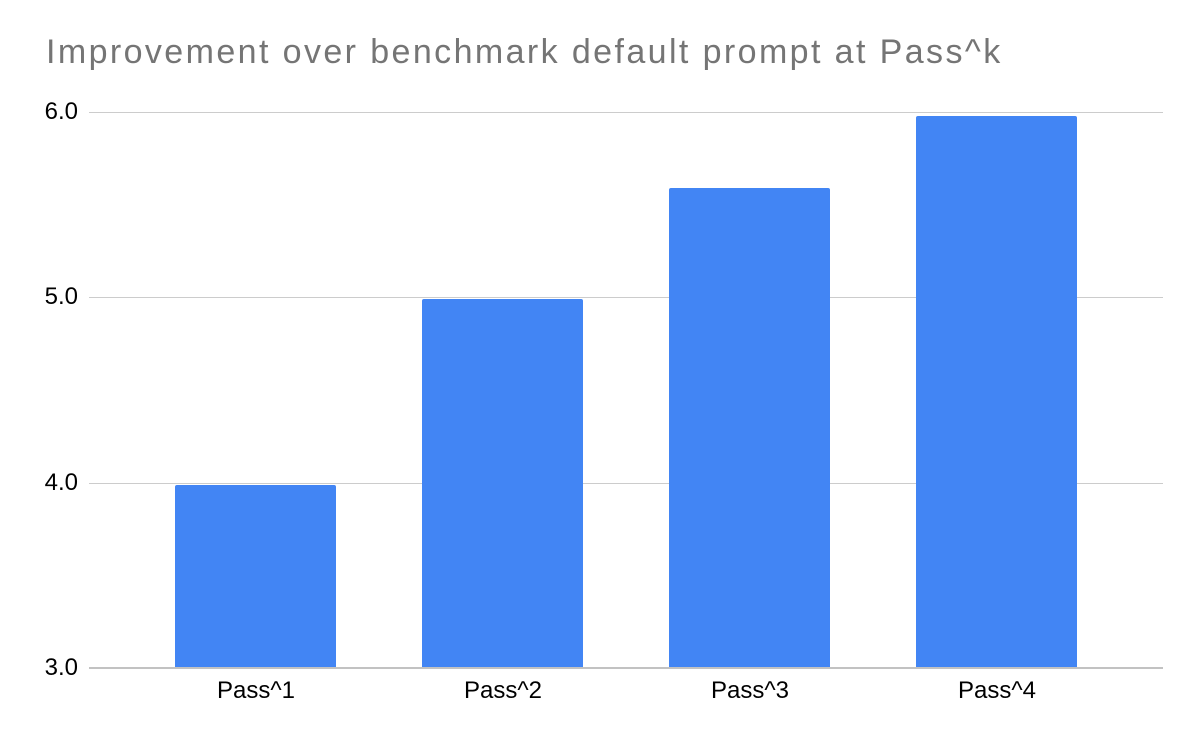 The height and width of the screenshot is (742, 1200). What do you see at coordinates (61, 667) in the screenshot?
I see `y-axis-tick-label: 3.0` at bounding box center [61, 667].